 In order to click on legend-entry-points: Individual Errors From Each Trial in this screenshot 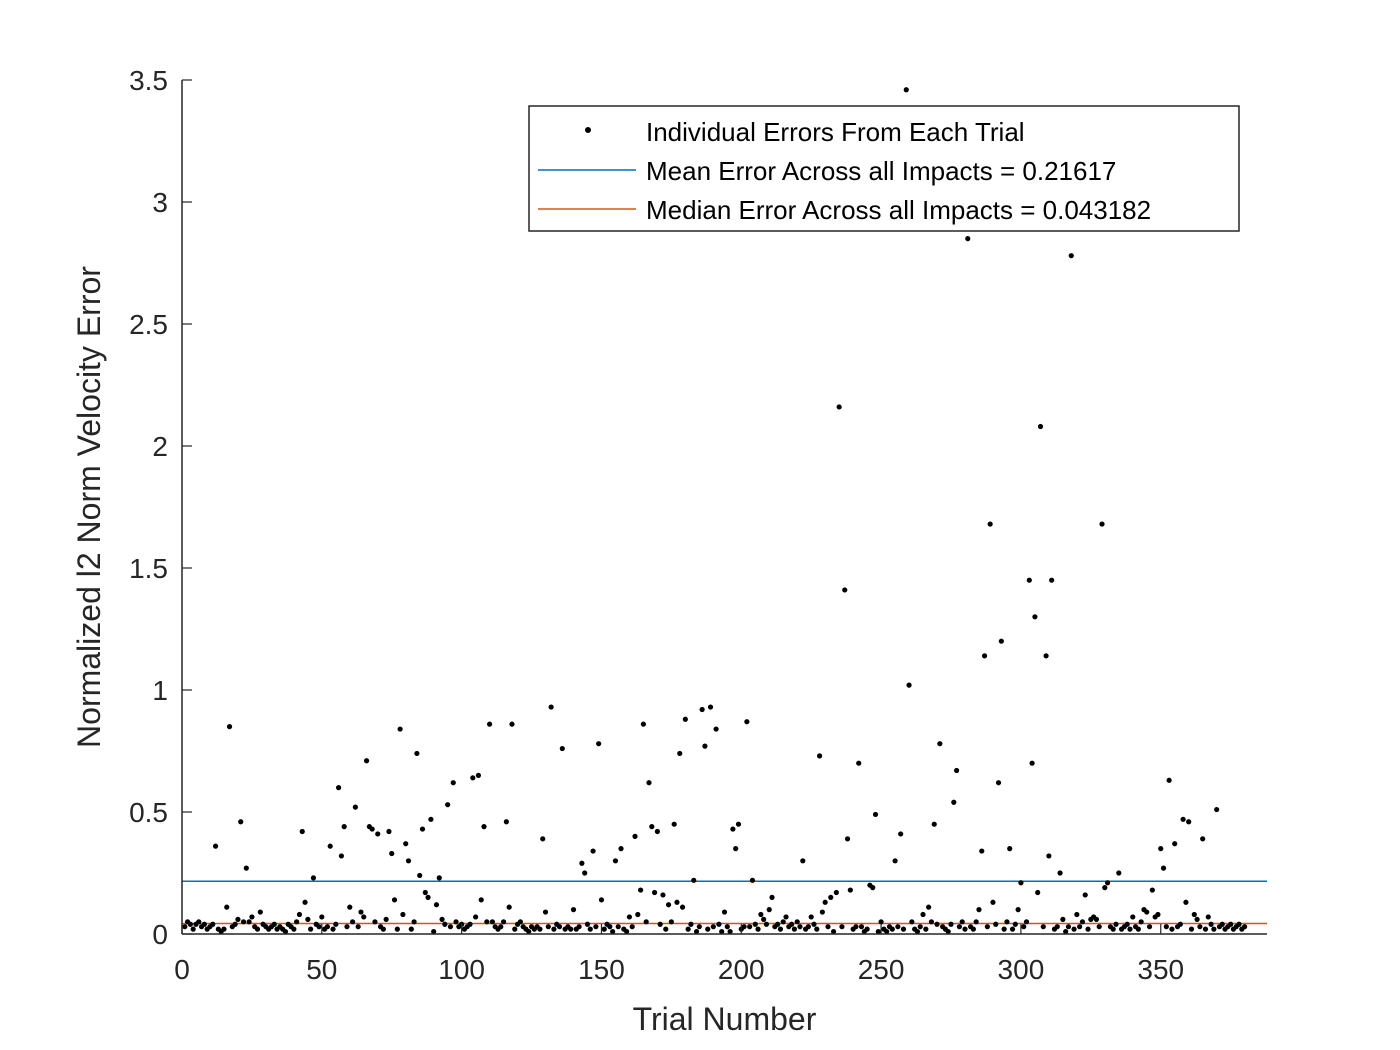, I will do `click(835, 132)`.